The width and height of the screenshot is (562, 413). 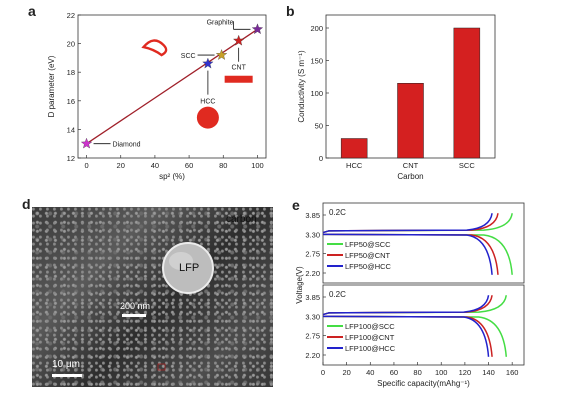 What do you see at coordinates (127, 145) in the screenshot?
I see `point-label-diamond: Diamond` at bounding box center [127, 145].